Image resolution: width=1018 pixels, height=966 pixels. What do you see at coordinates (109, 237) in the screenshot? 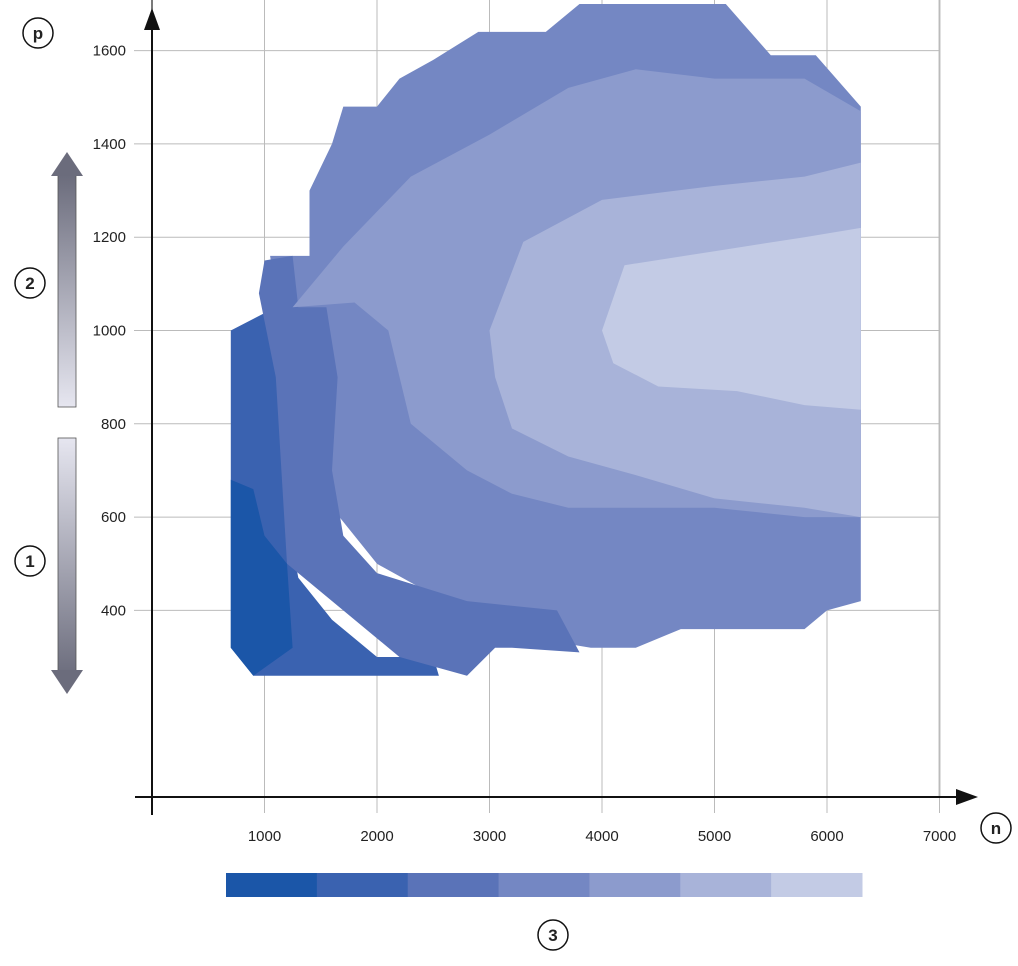
I see `y-tick-label: 1200` at bounding box center [109, 237].